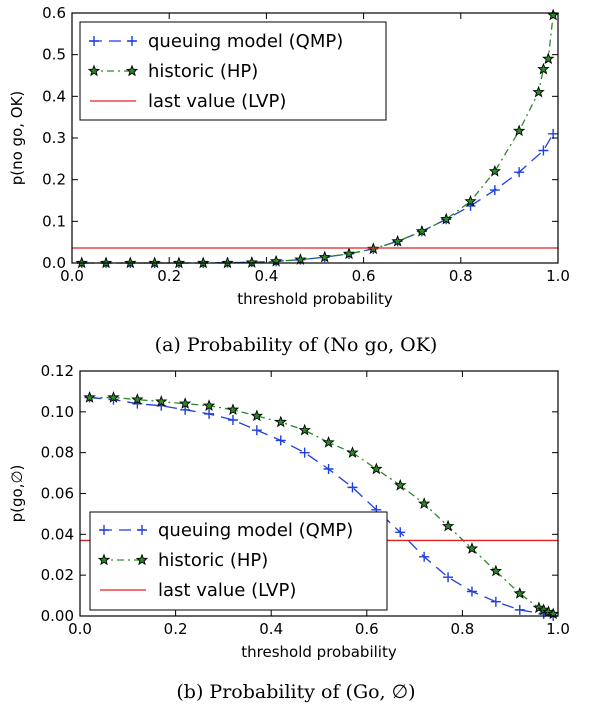  I want to click on y-tick-label: 0.5, so click(54, 55).